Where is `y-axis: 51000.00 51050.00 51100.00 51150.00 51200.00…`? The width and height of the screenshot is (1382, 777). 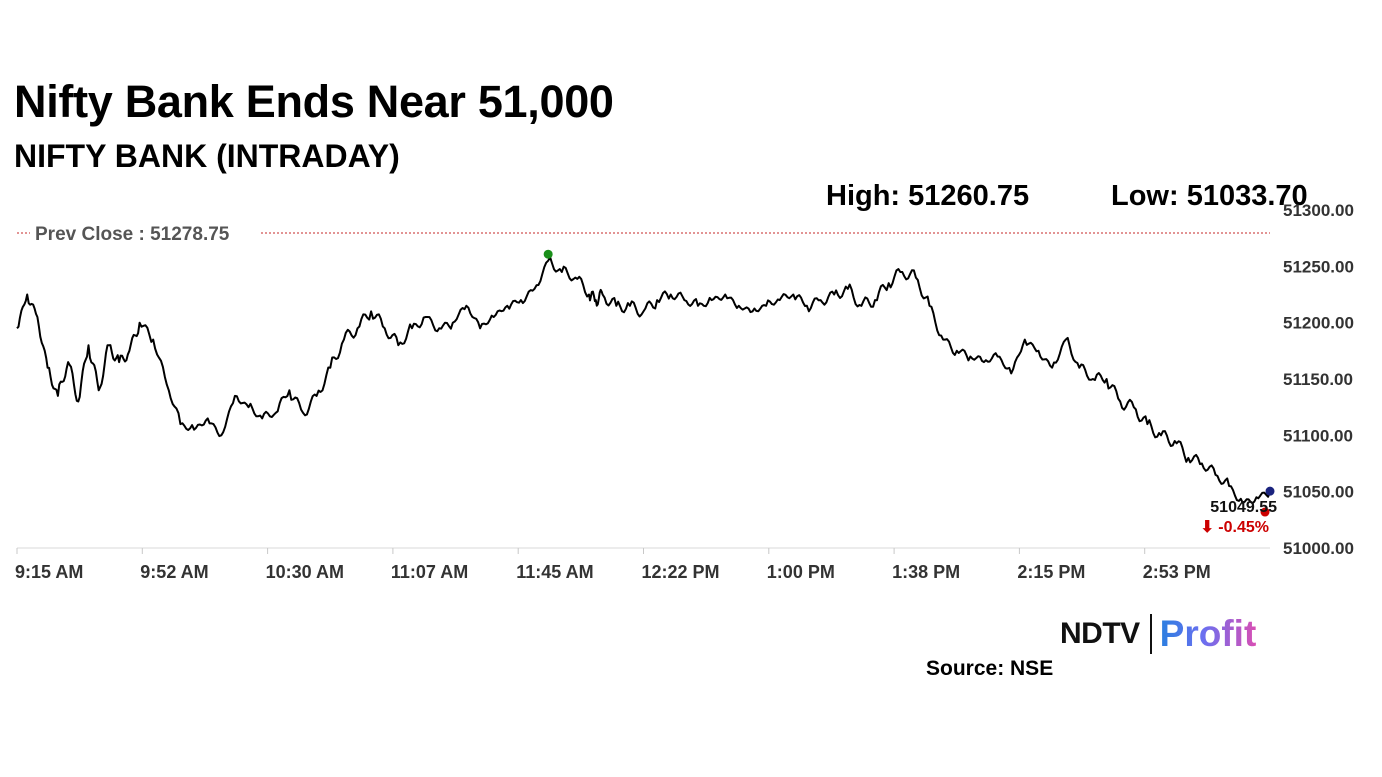
y-axis: 51000.00 51050.00 51100.00 51150.00 51200.00… is located at coordinates (1318, 379).